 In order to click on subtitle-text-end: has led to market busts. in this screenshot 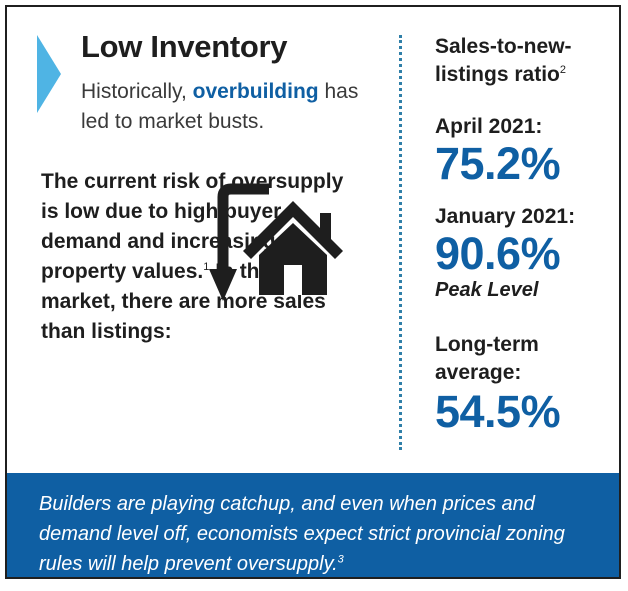, I will do `click(220, 106)`.